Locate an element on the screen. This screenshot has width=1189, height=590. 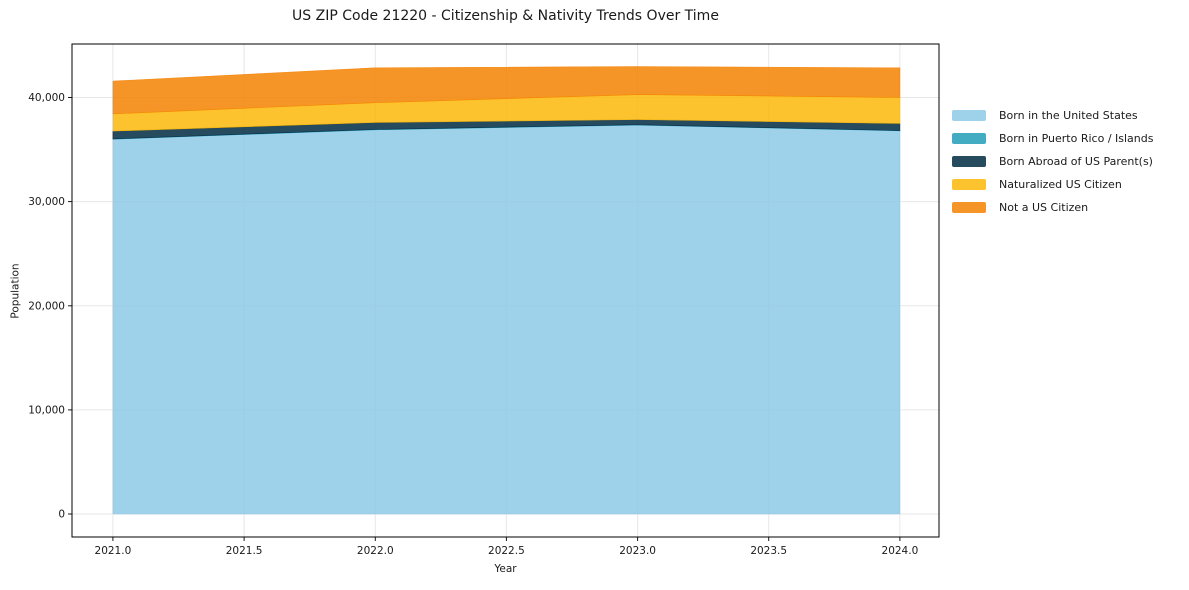
legend-item: Naturalized US Citizen is located at coordinates (1052, 184).